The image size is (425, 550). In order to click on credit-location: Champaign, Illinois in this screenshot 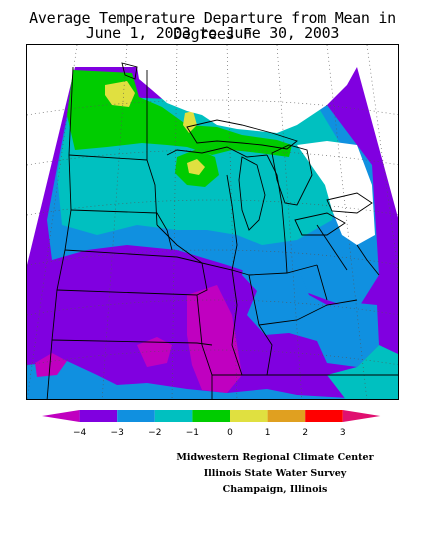, I will do `click(275, 489)`.